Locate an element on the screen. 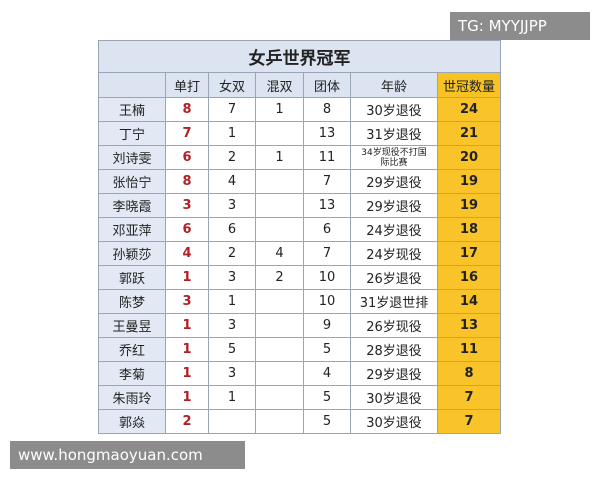 Image resolution: width=600 pixels, height=480 pixels. table-cell: 孙颖莎 is located at coordinates (132, 253).